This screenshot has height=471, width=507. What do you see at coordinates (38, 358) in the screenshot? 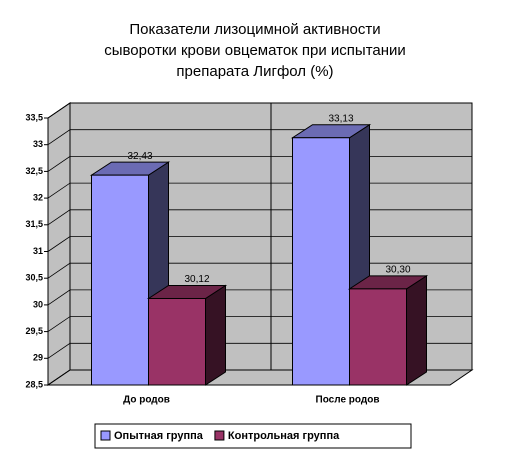
I see `y-tick-label: 29` at bounding box center [38, 358].